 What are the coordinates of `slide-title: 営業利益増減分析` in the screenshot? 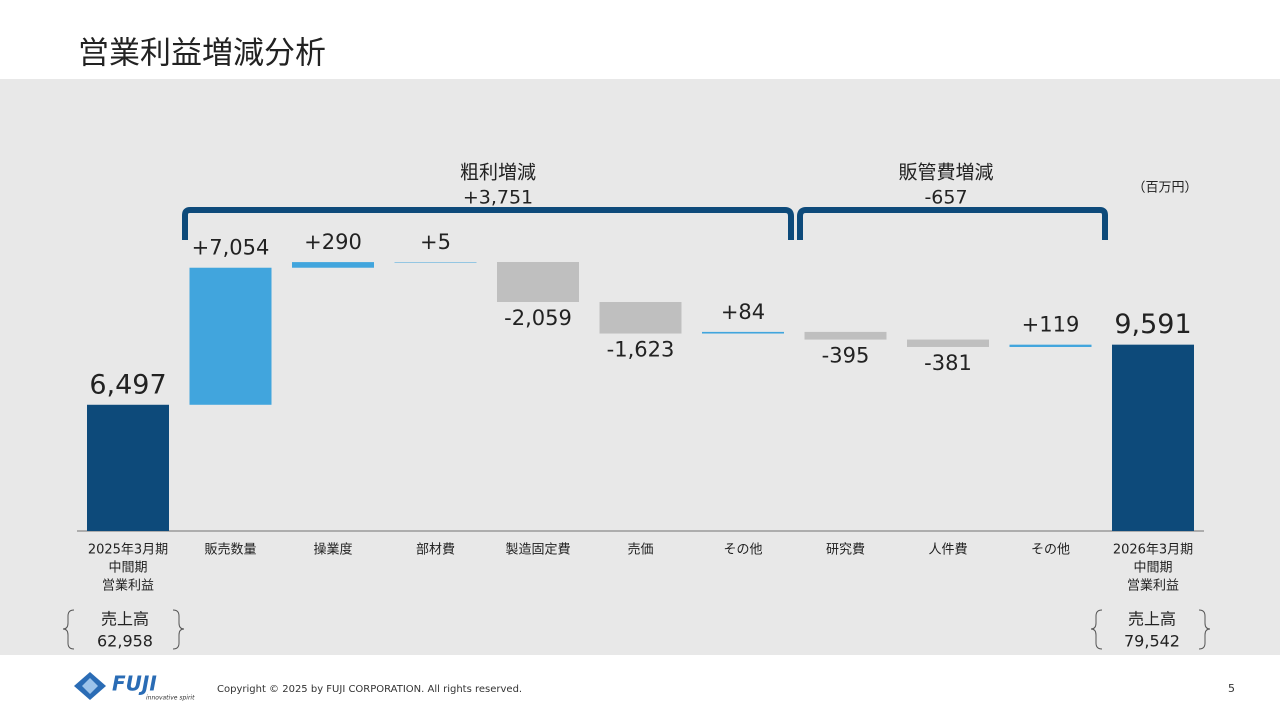 It's located at (202, 54).